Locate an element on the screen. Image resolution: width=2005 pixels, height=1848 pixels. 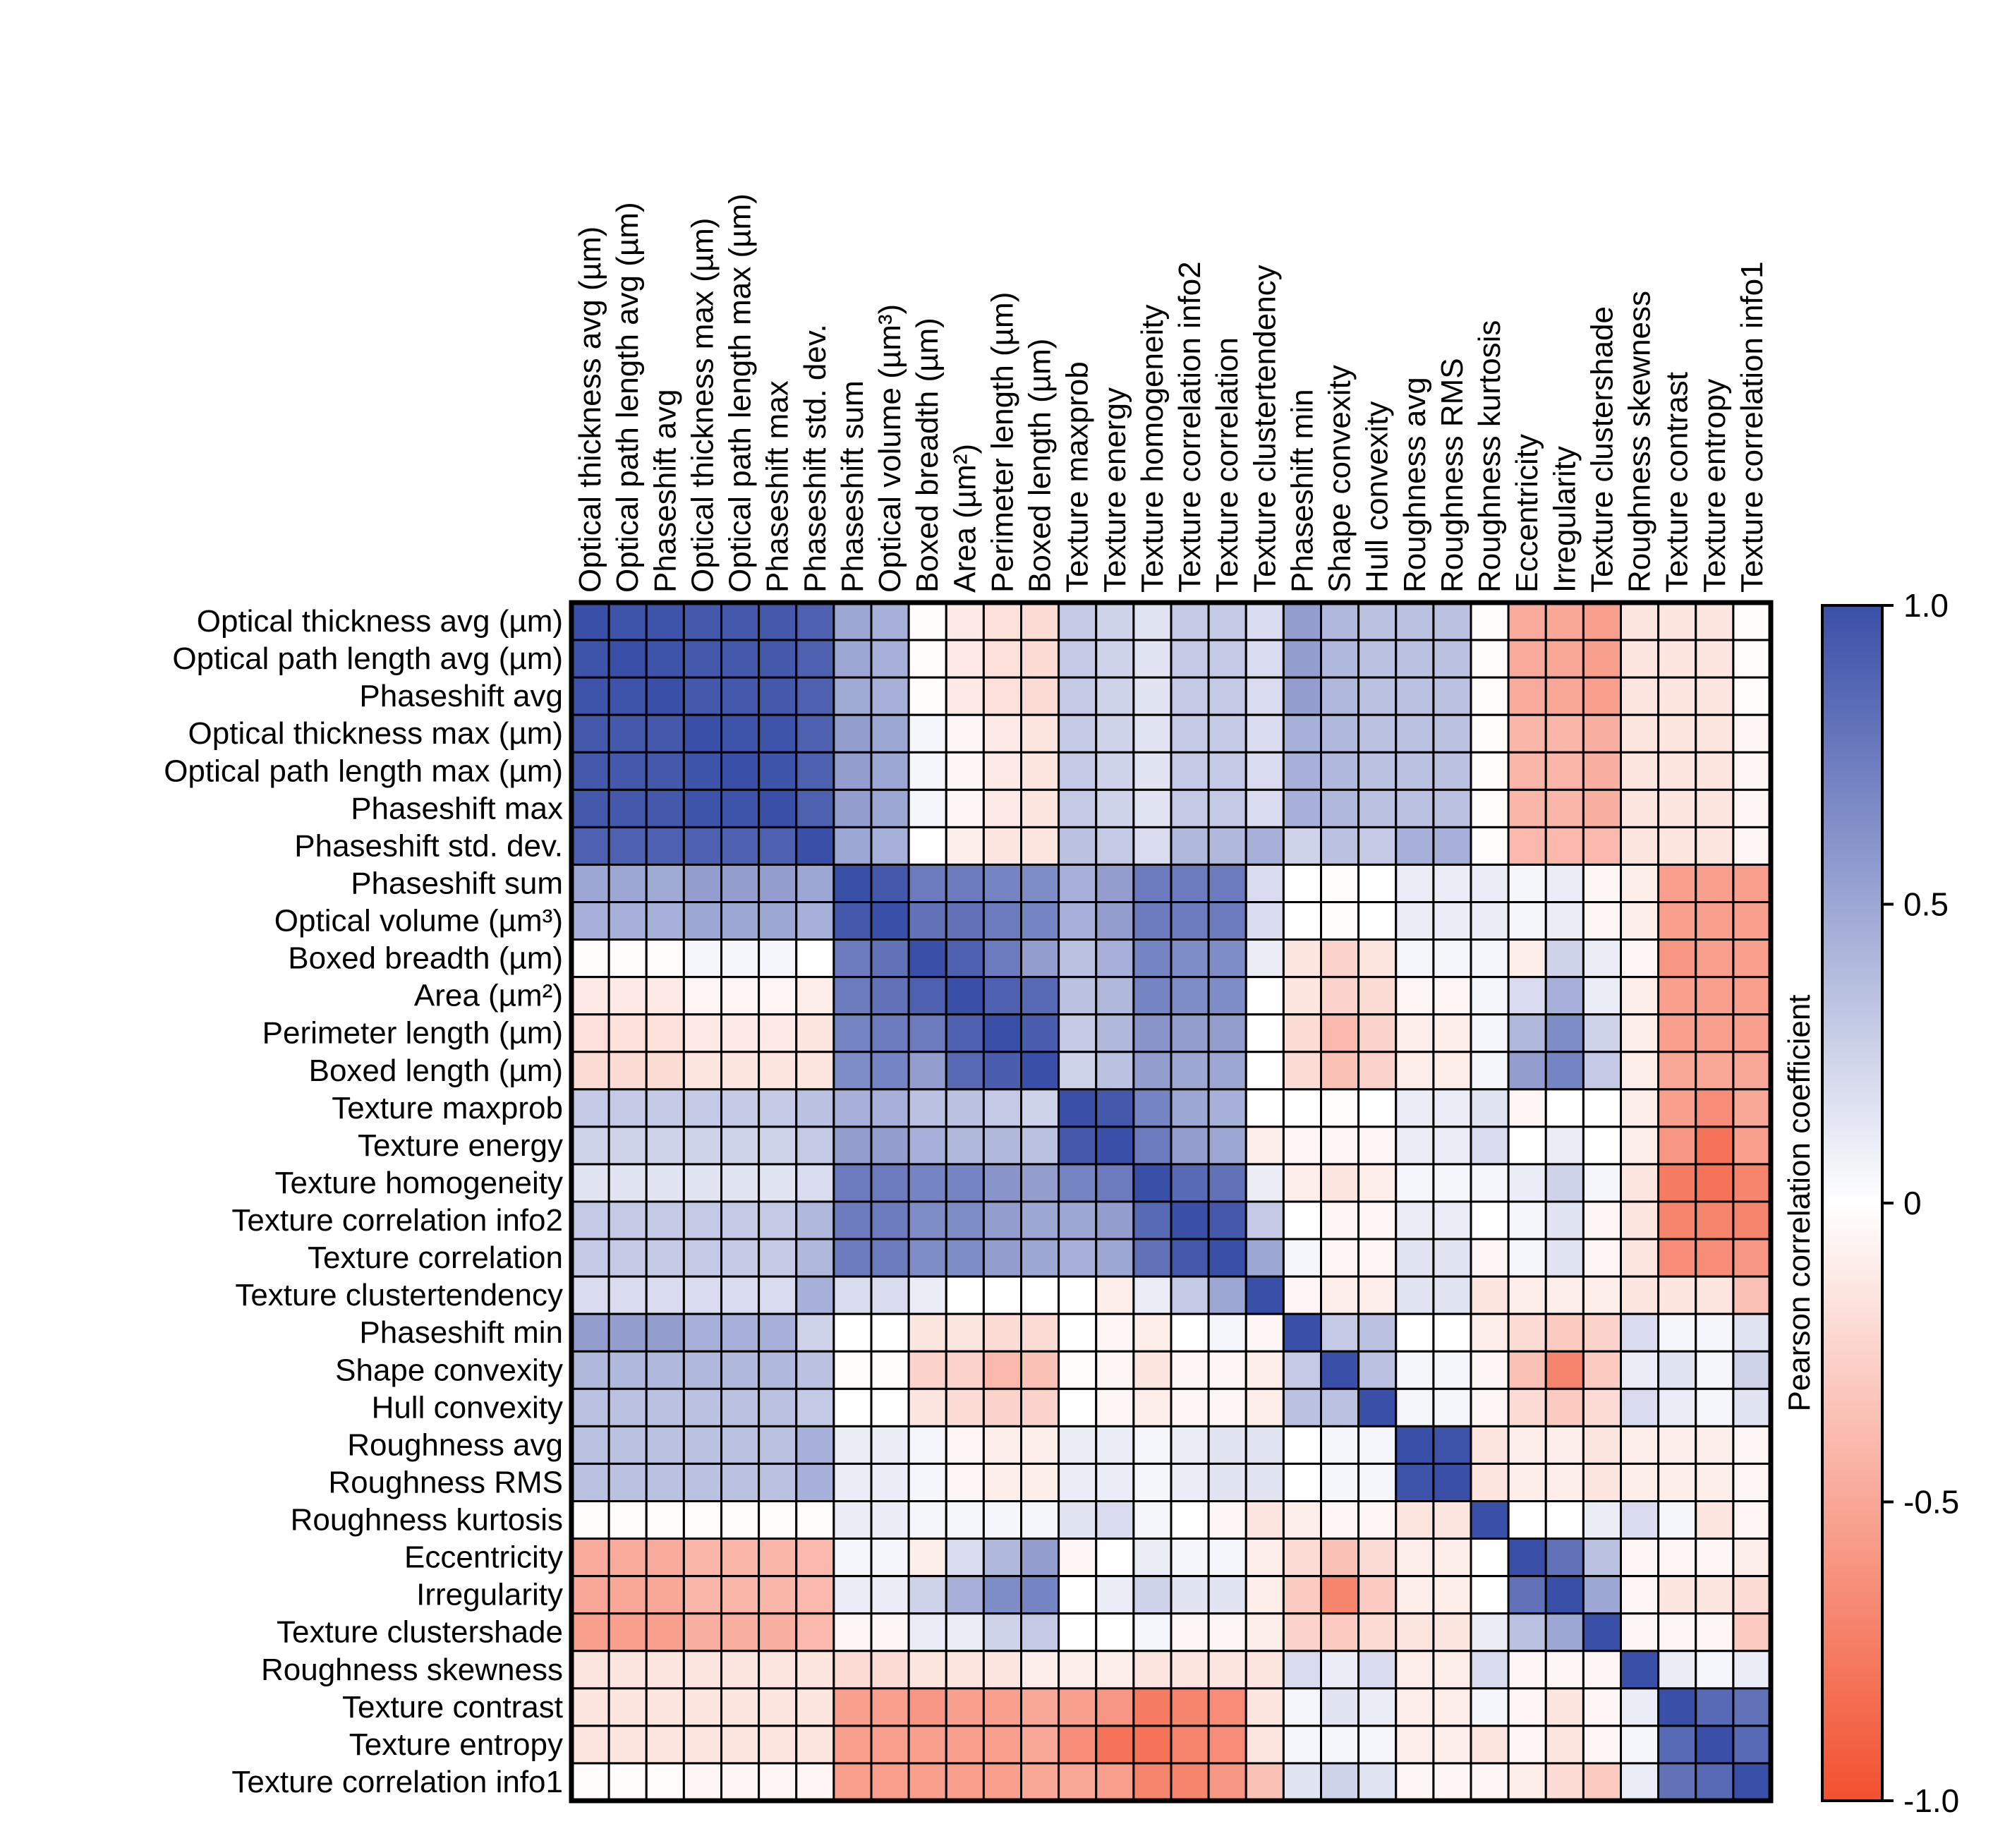
column-label: Phaseshift std. dev. is located at coordinates (815, 459).